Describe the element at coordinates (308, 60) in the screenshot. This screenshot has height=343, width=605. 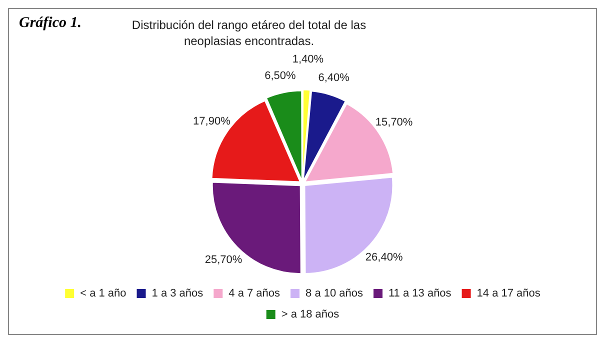
I see `data-label: 1,40%` at that location.